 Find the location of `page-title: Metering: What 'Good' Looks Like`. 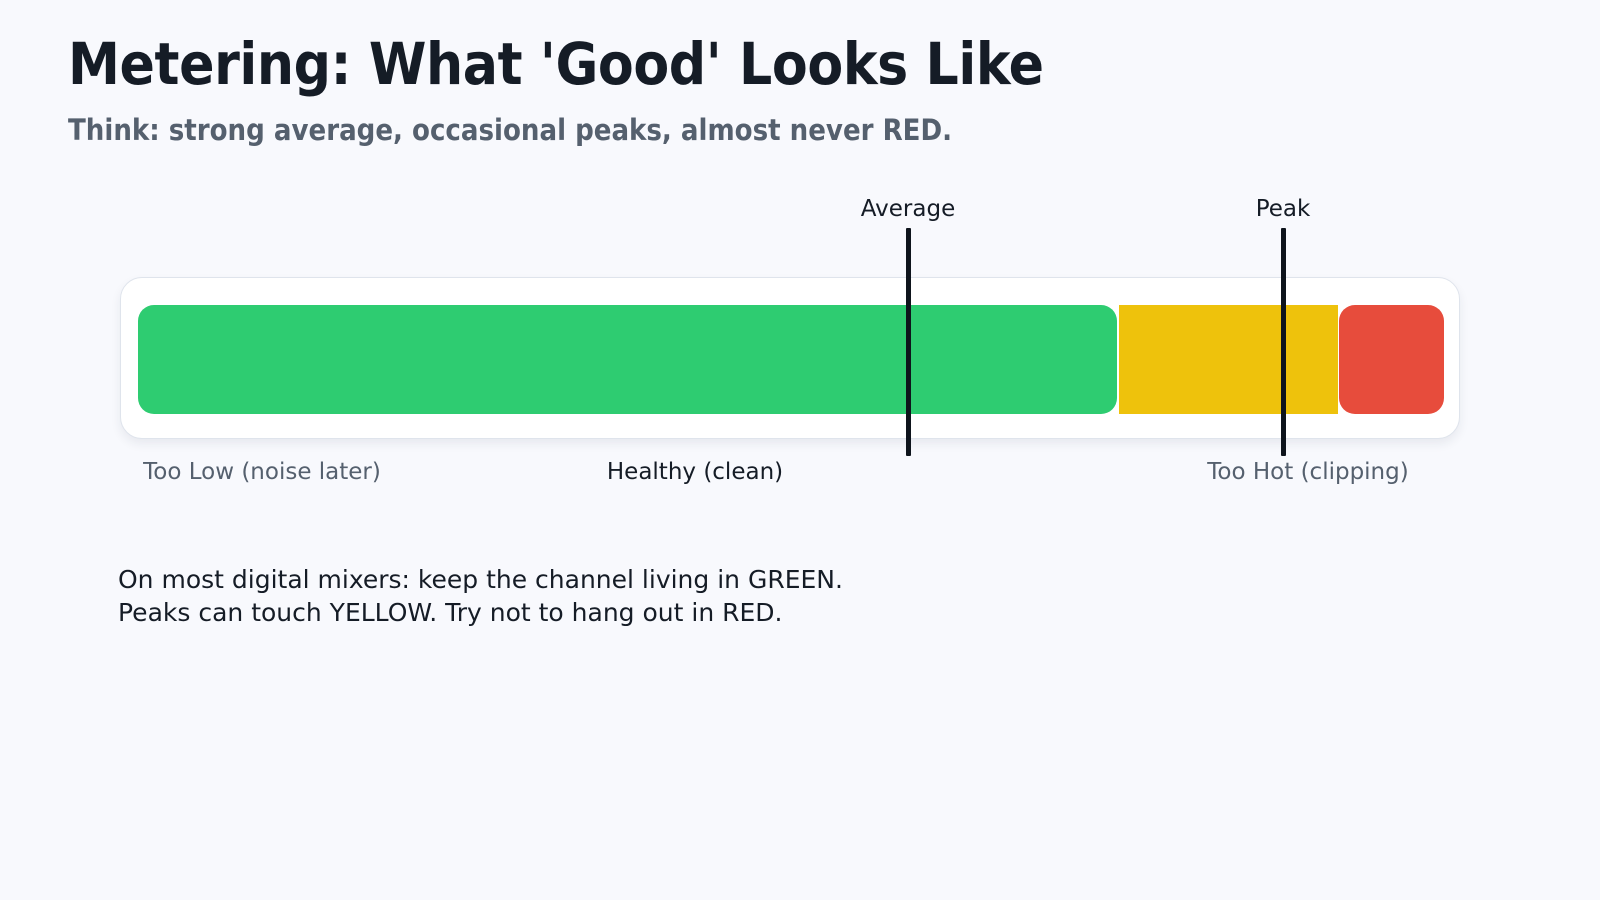

page-title: Metering: What 'Good' Looks Like is located at coordinates (556, 64).